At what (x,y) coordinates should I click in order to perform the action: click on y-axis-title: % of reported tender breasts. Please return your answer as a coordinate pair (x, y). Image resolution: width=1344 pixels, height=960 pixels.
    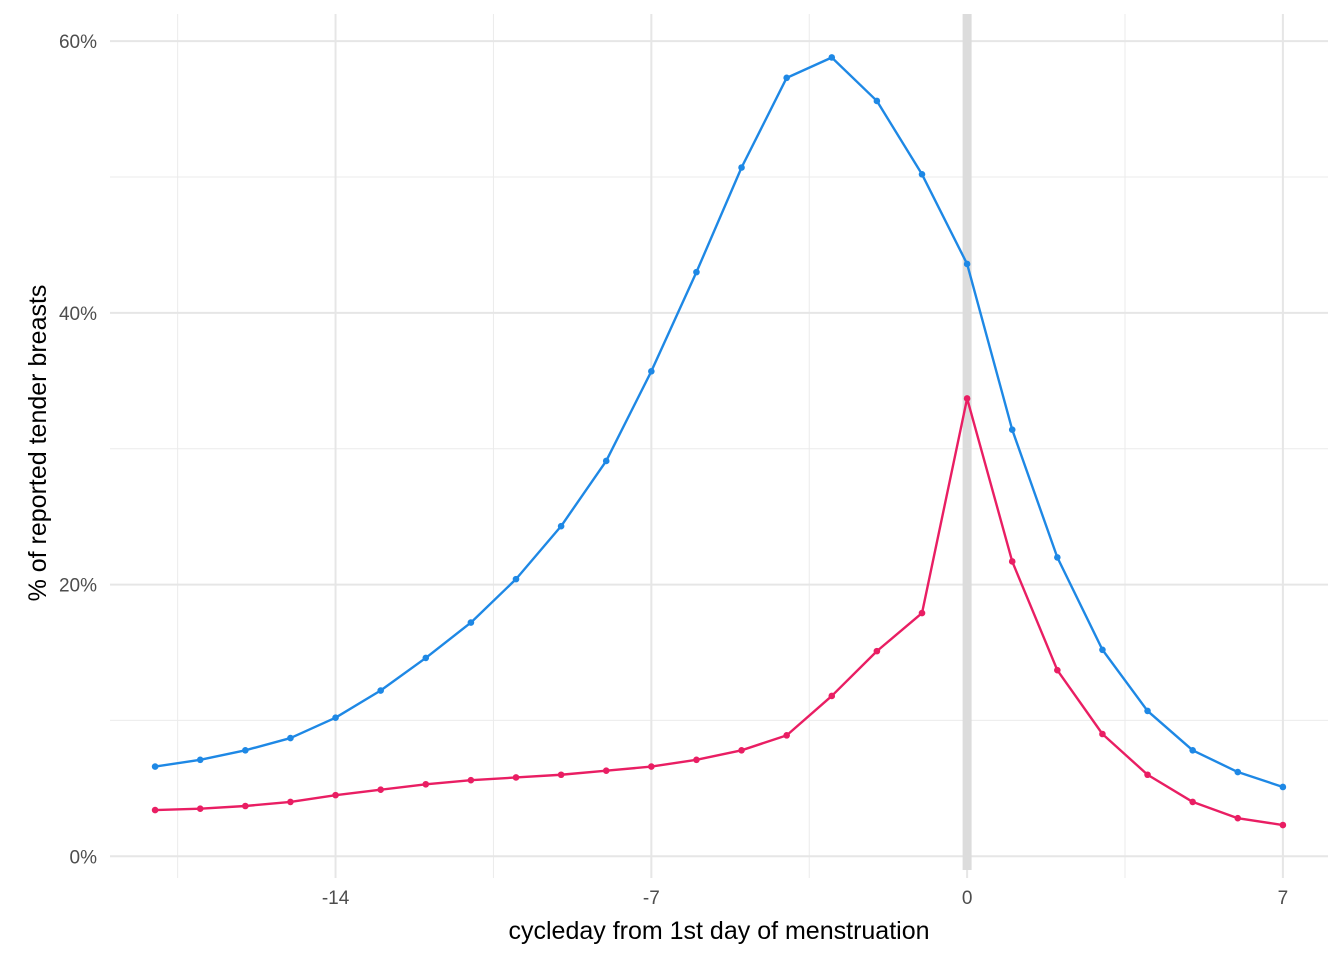
    Looking at the image, I should click on (38, 443).